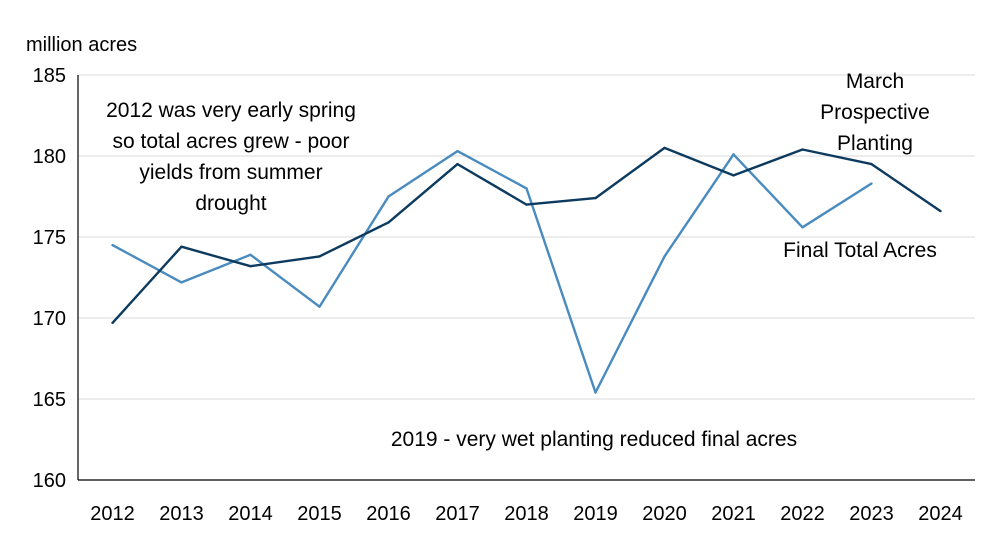 This screenshot has height=558, width=992. I want to click on x-tick-label: 2017, so click(457, 514).